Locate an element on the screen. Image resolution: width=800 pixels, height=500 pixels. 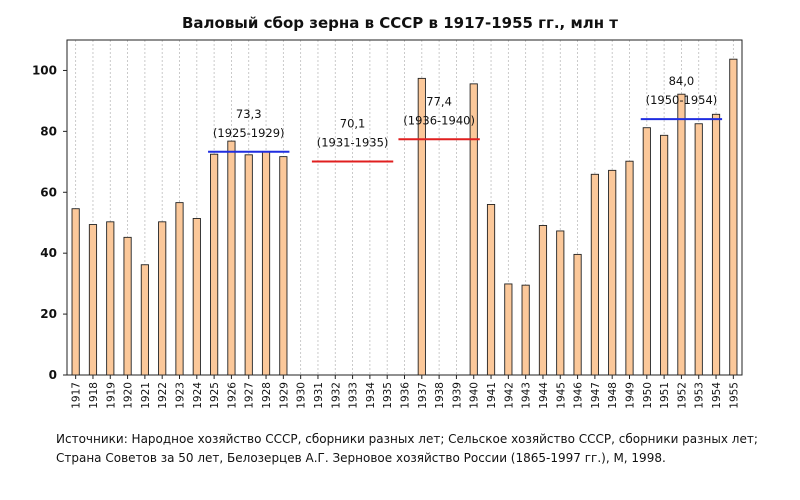
bar-1948 is located at coordinates (612, 272).